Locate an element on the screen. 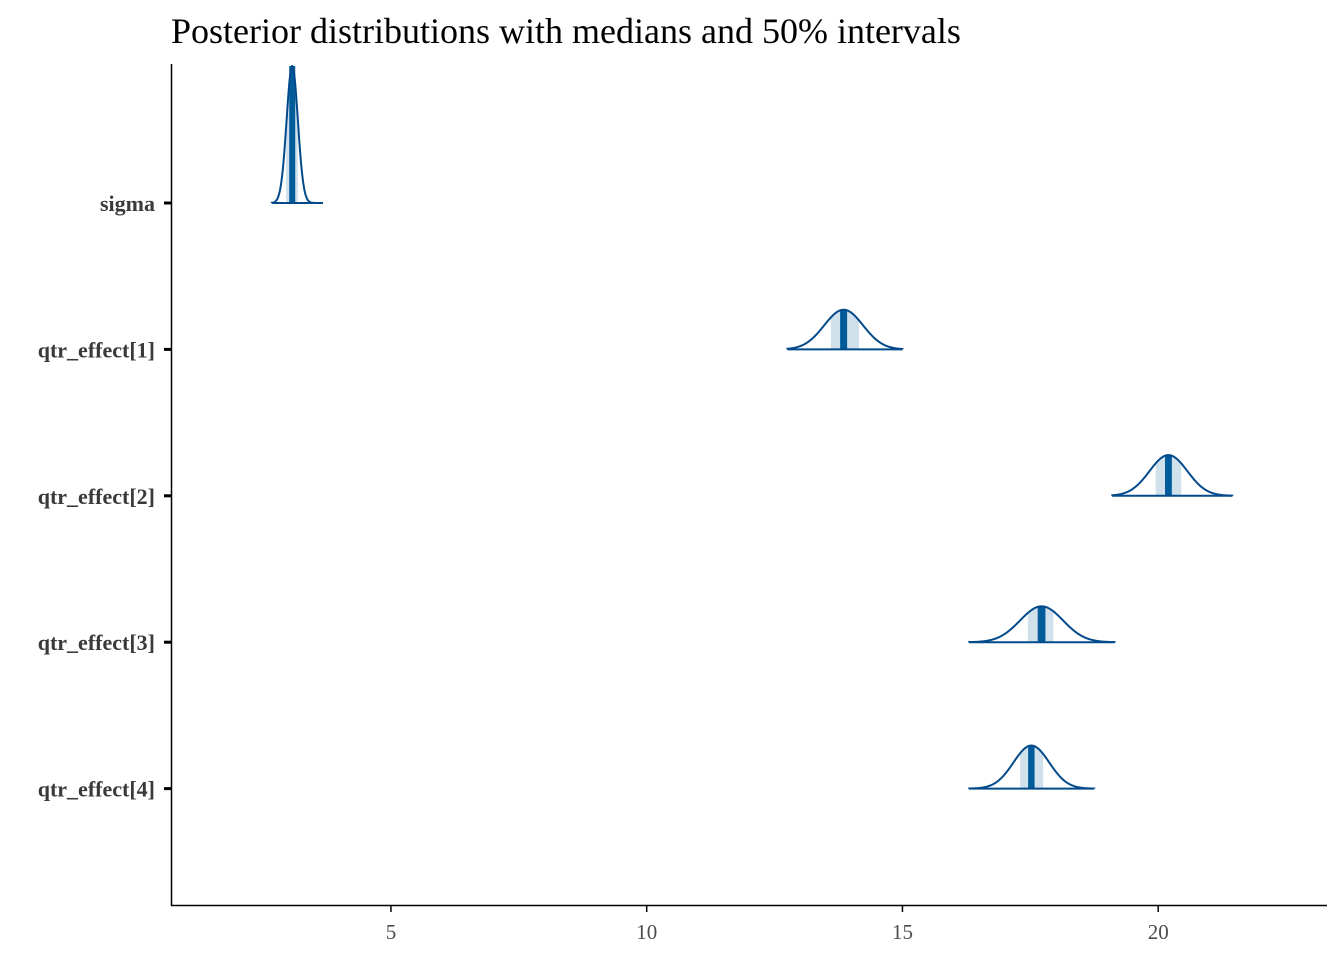  y-tick-label: qtr_effect[1] is located at coordinates (96, 349).